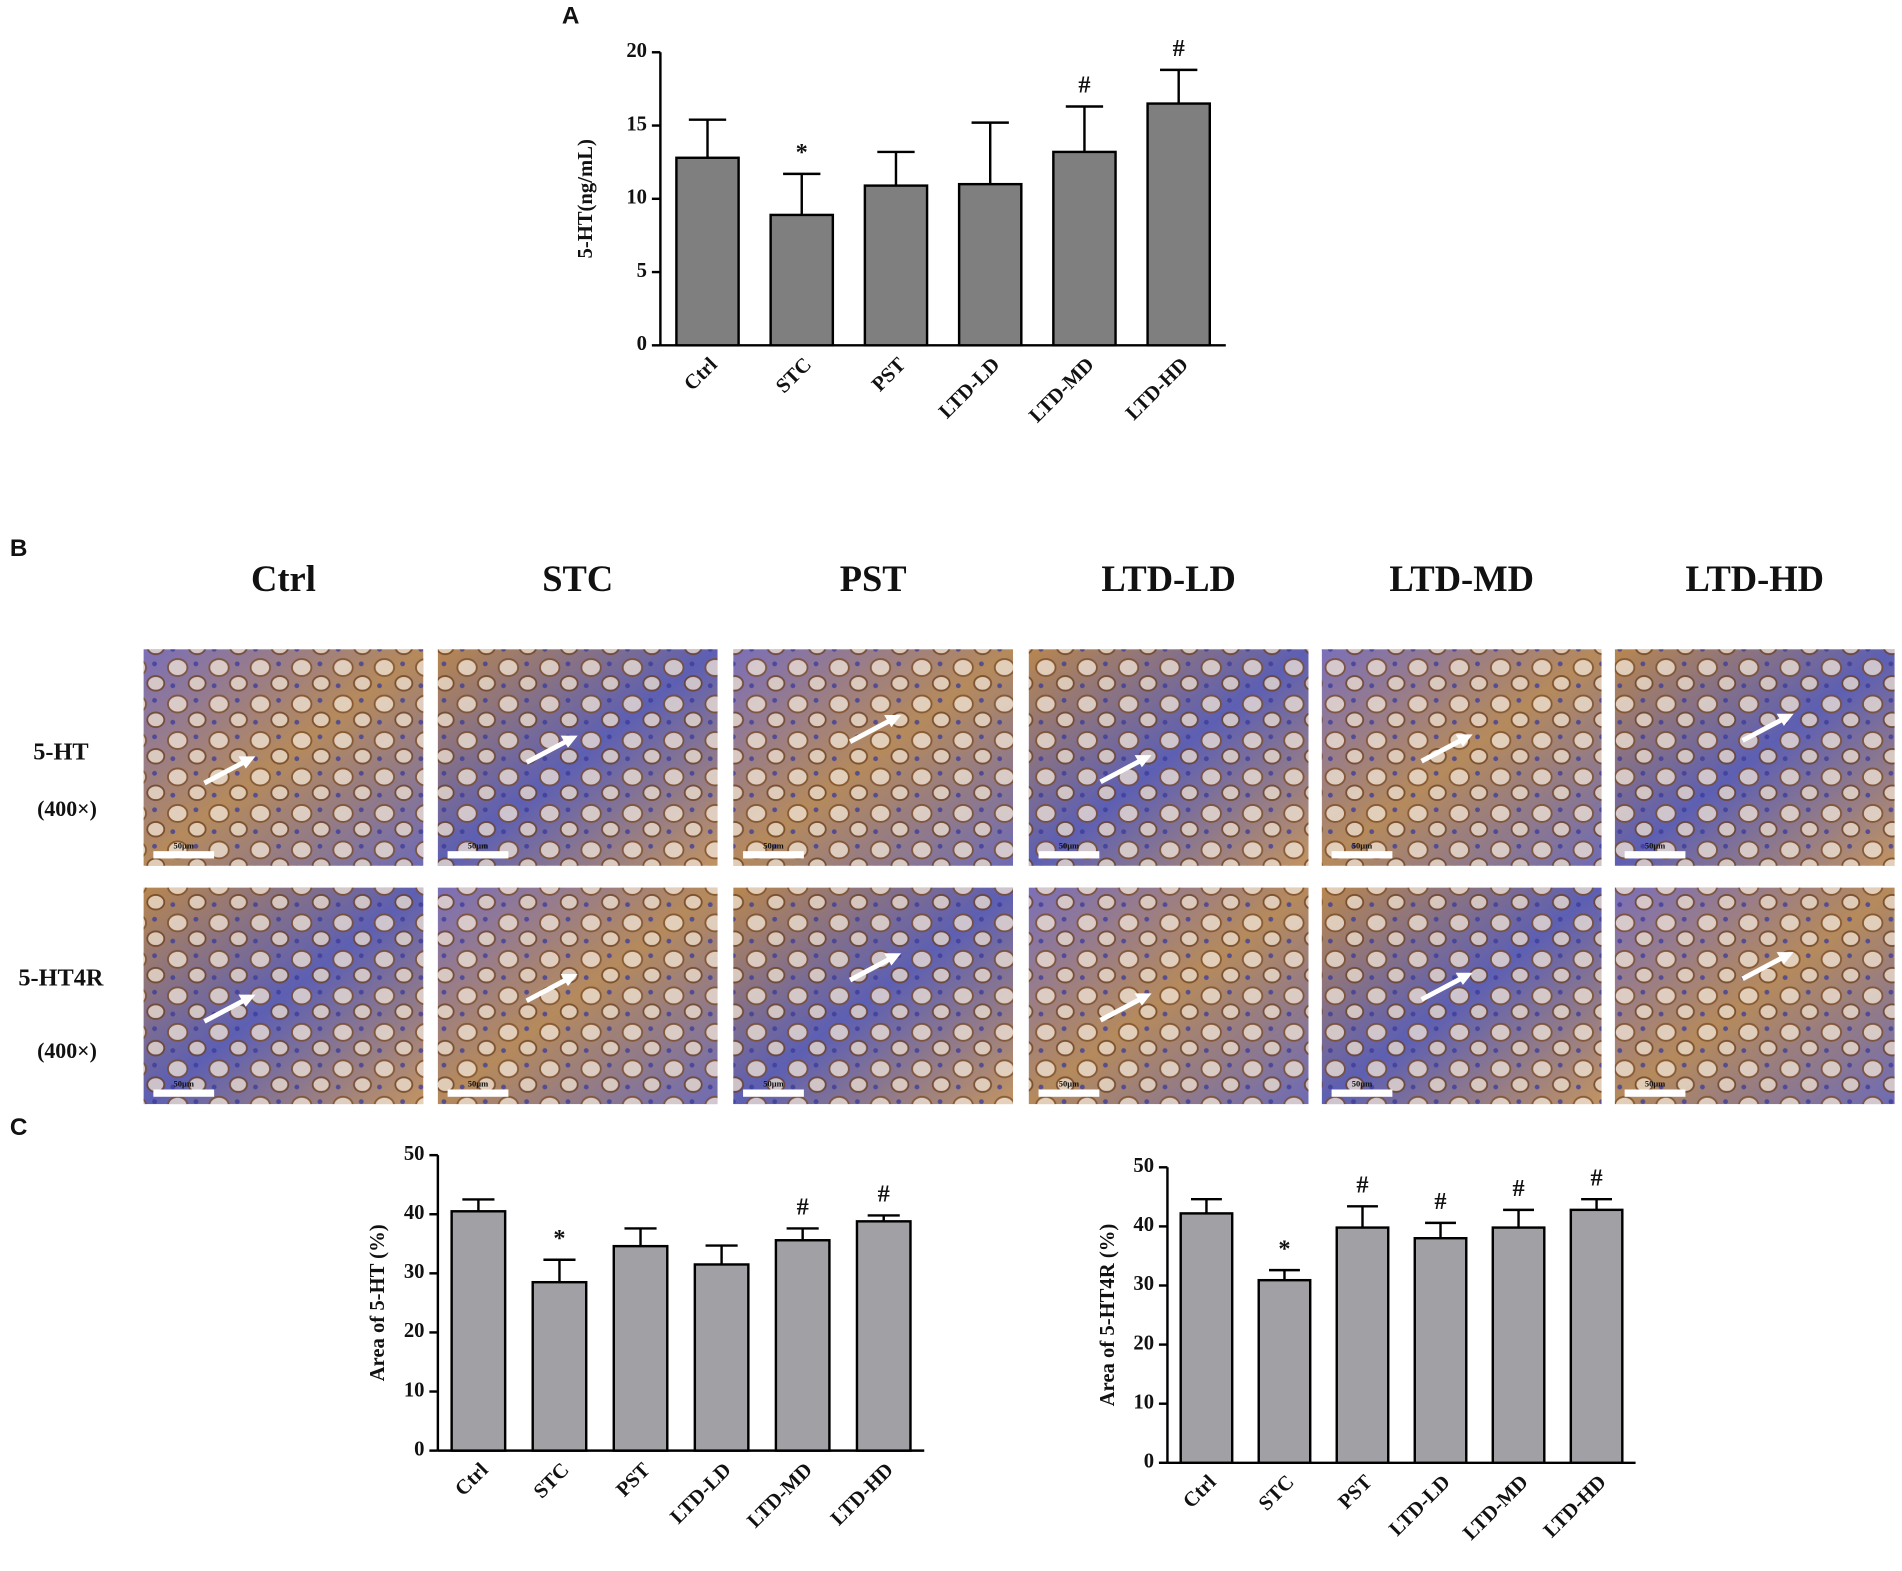  I want to click on y-axis-label: Area of 5-HT (%), so click(378, 1302).